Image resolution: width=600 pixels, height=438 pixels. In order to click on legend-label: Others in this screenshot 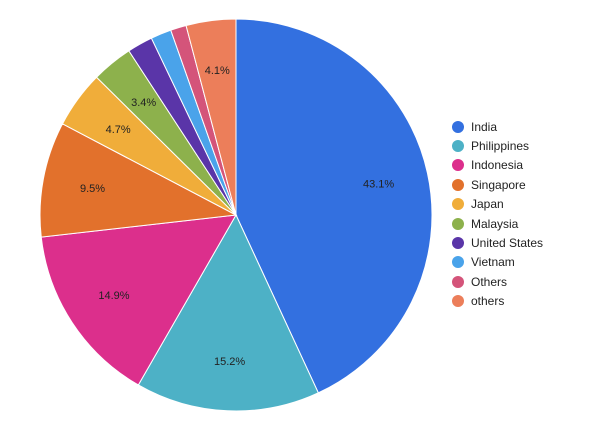, I will do `click(489, 281)`.